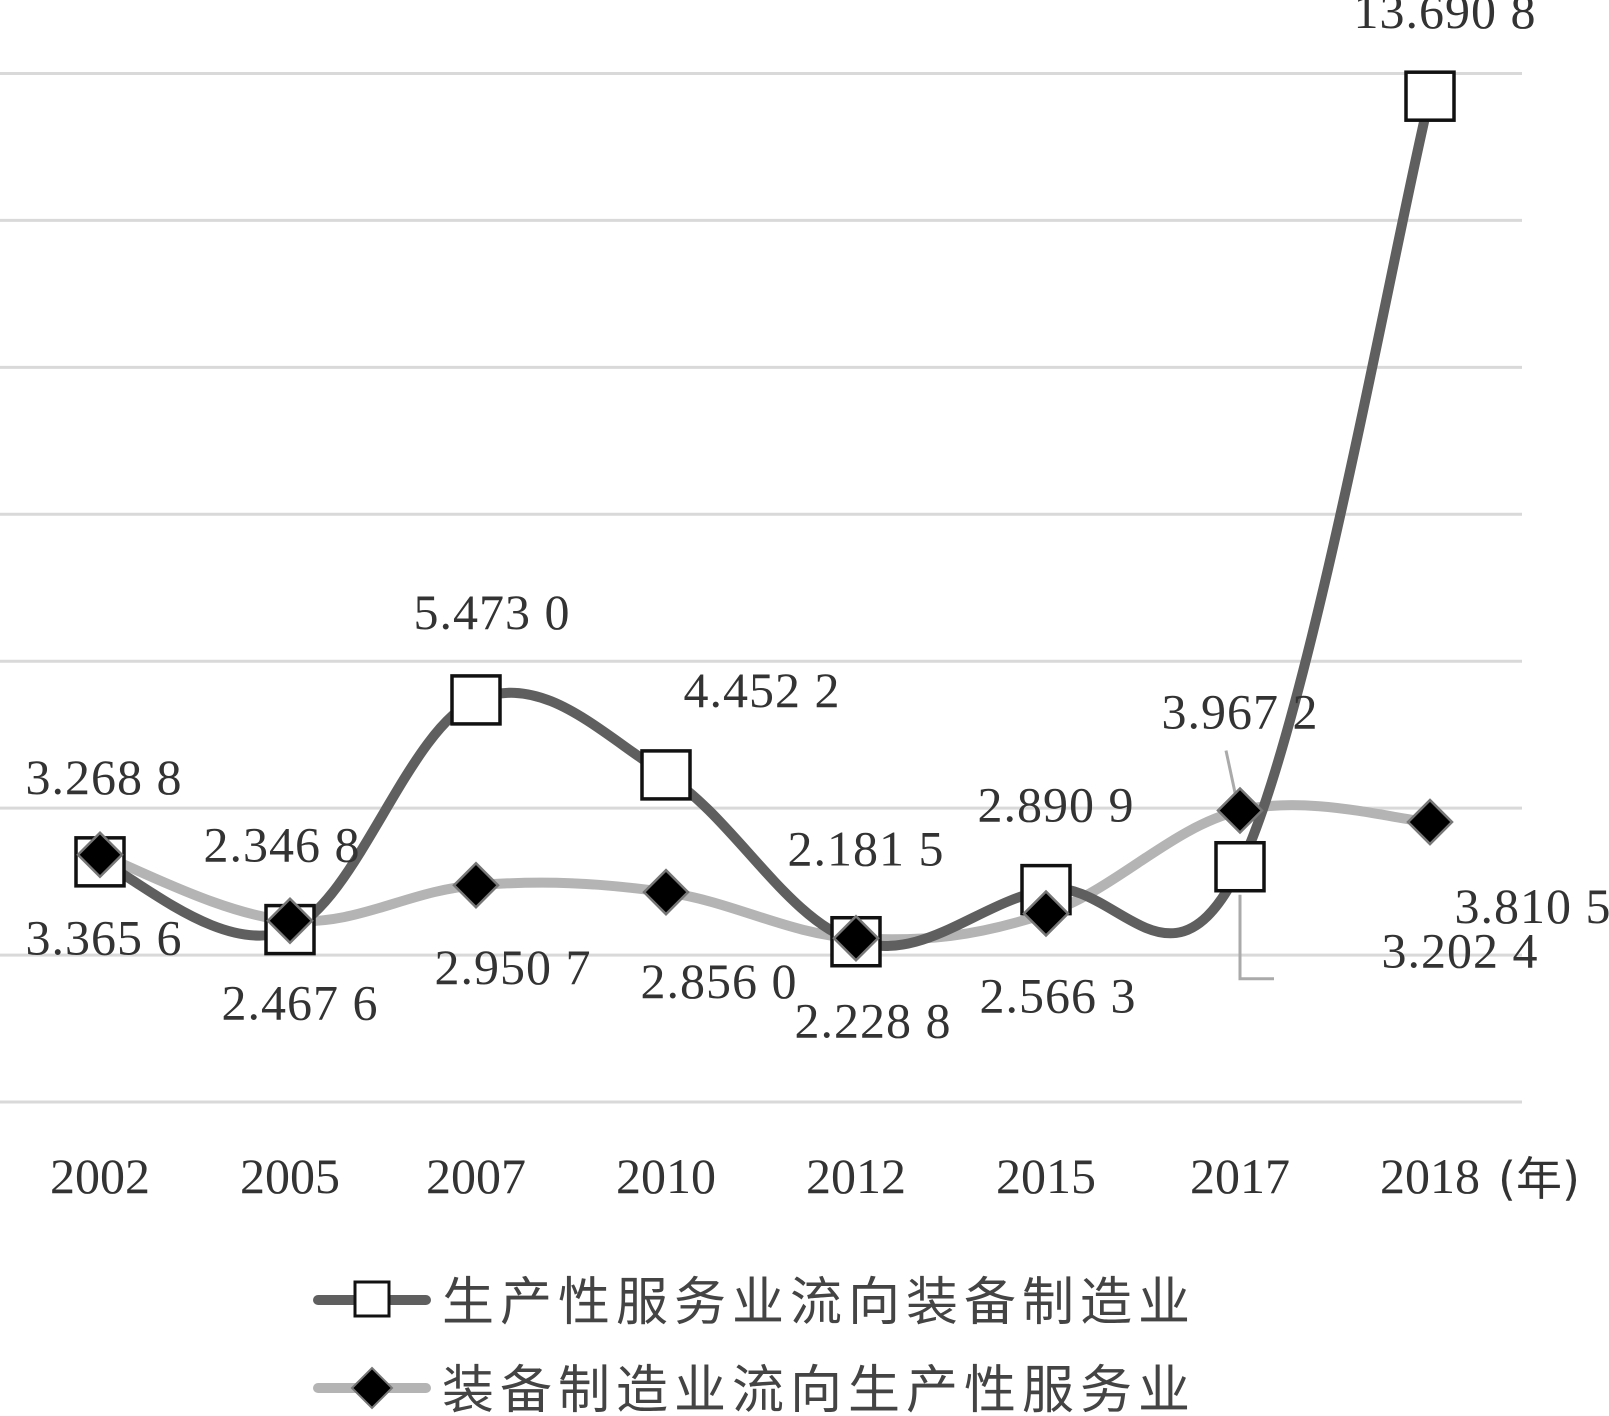 The width and height of the screenshot is (1609, 1416). What do you see at coordinates (1240, 712) in the screenshot?
I see `data-label-series-2-2017: 3.967 2` at bounding box center [1240, 712].